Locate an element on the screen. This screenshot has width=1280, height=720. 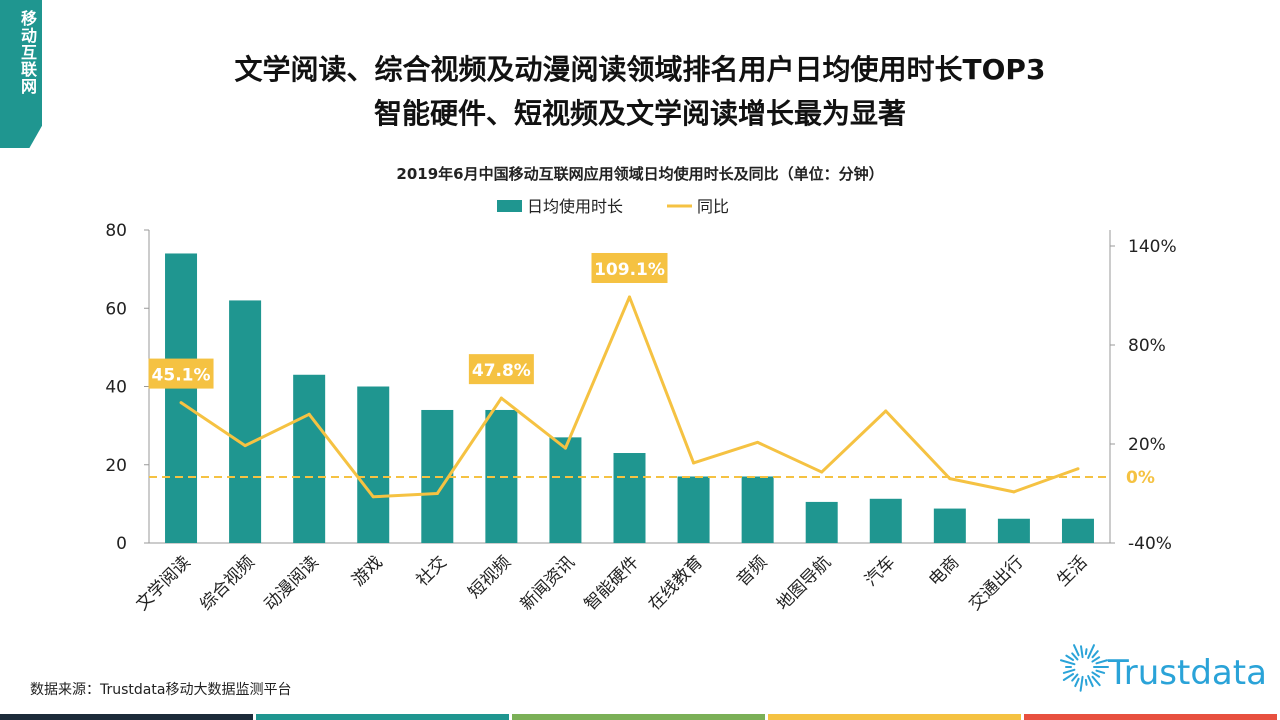
annotation-智能硬件: 109.1% is located at coordinates (629, 267).